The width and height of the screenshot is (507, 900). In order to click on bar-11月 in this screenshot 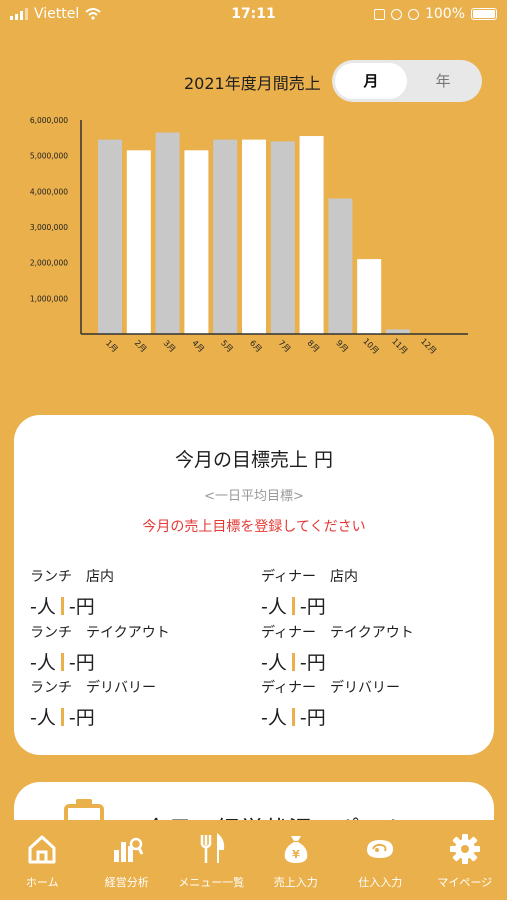, I will do `click(398, 331)`.